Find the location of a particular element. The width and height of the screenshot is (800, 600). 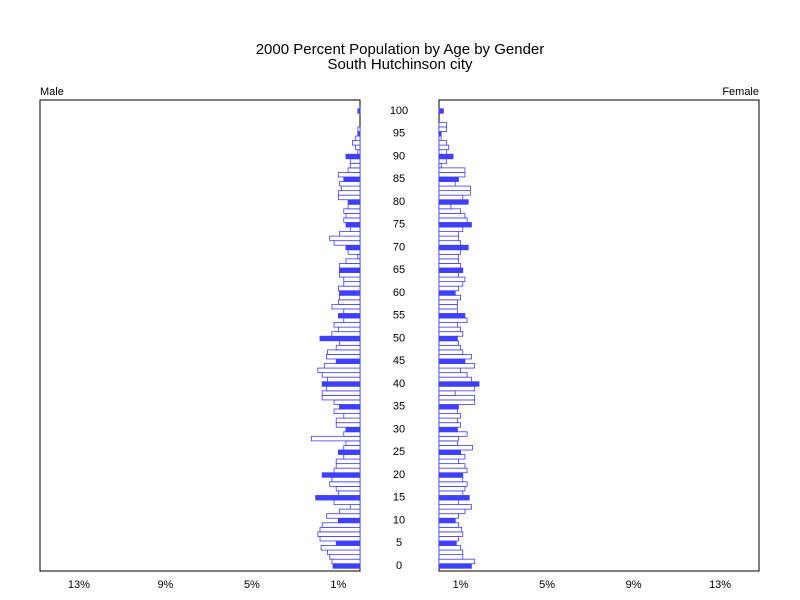

age-label: 95 is located at coordinates (399, 134).